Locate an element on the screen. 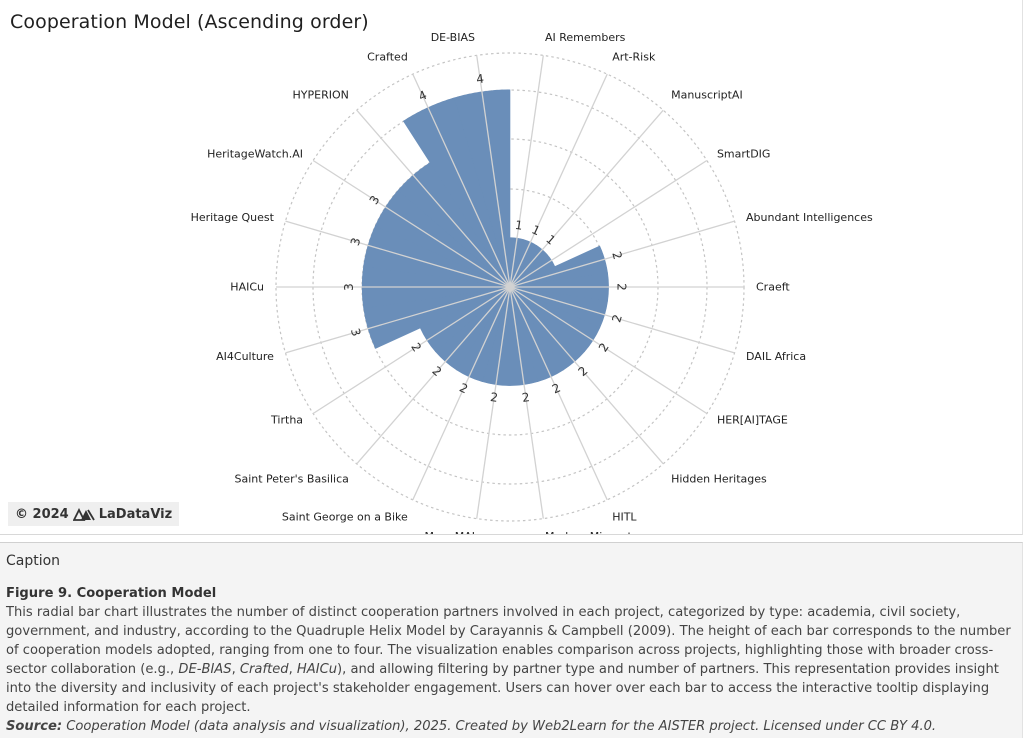 The height and width of the screenshot is (738, 1024). category-label: Heritage Quest is located at coordinates (233, 217).